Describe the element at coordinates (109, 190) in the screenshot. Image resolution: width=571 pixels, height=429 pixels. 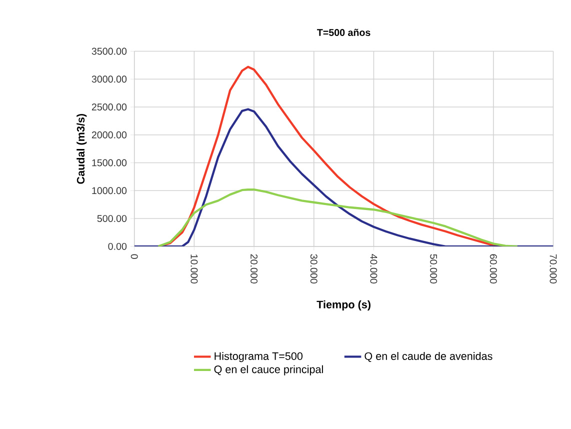
I see `y-tick-label: 1000.00` at that location.